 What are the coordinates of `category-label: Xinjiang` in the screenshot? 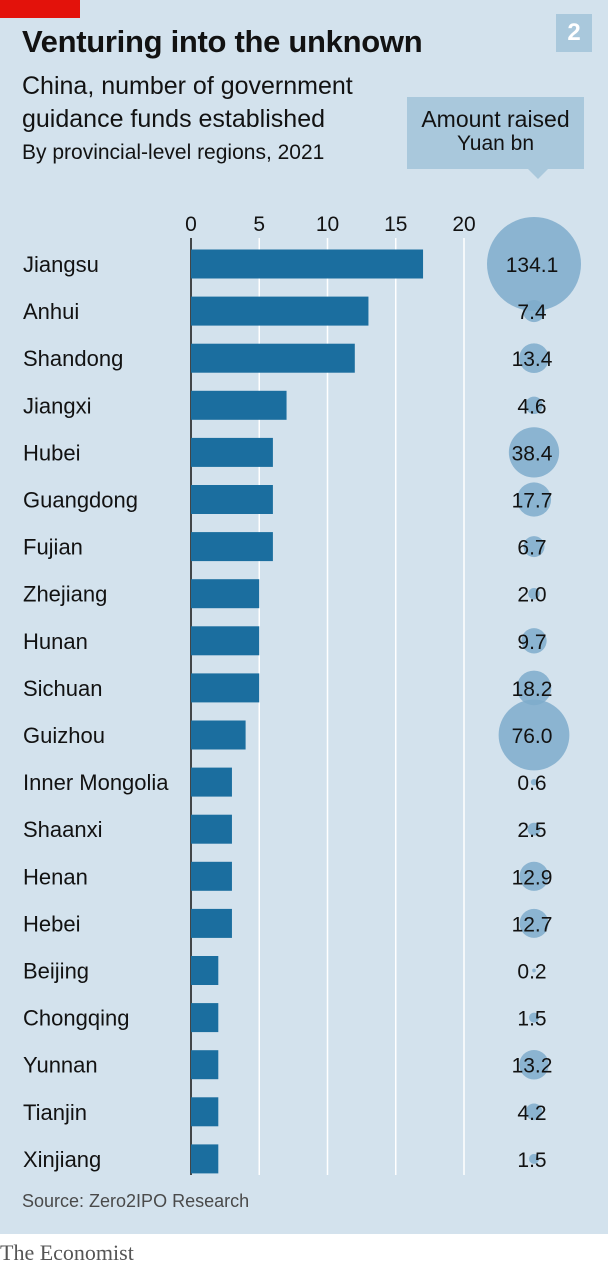 It's located at (62, 1159).